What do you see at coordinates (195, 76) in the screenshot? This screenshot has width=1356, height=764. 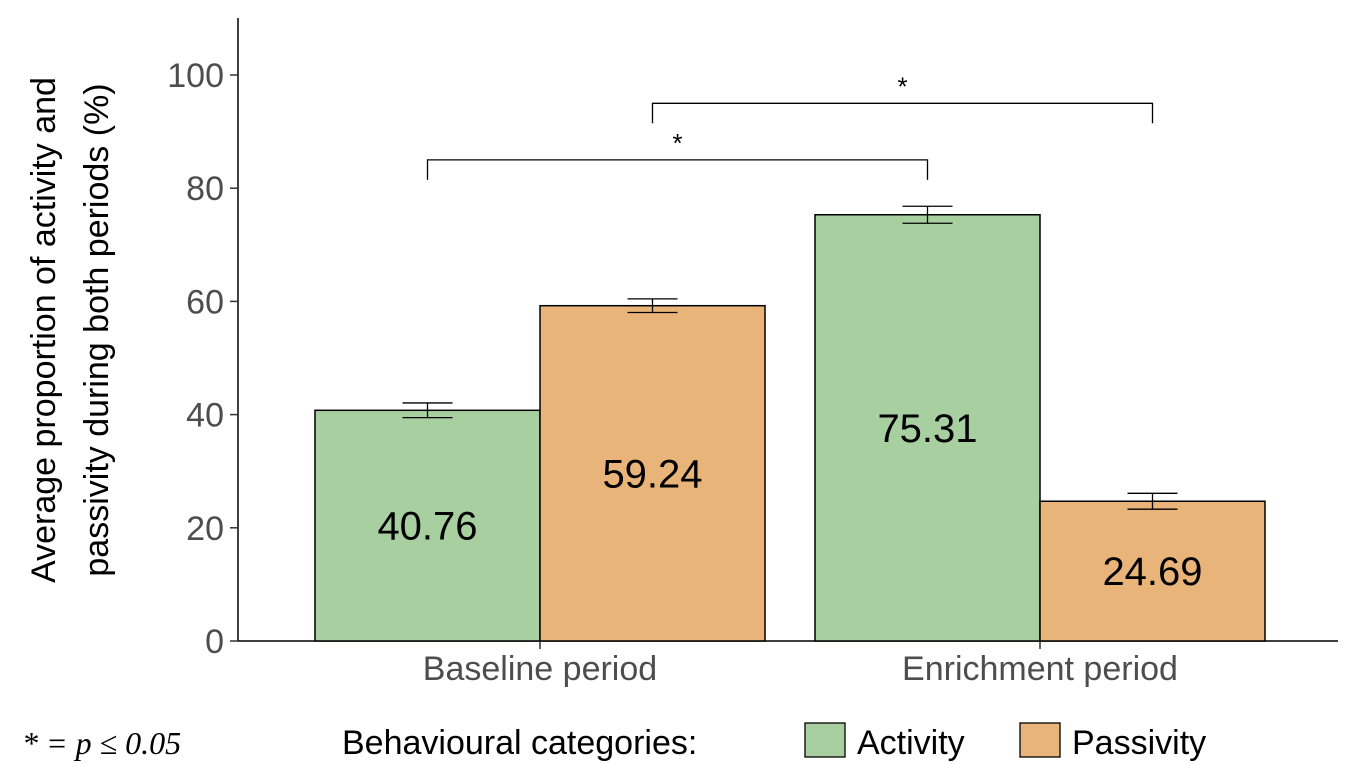 I see `y-tick-label: 100` at bounding box center [195, 76].